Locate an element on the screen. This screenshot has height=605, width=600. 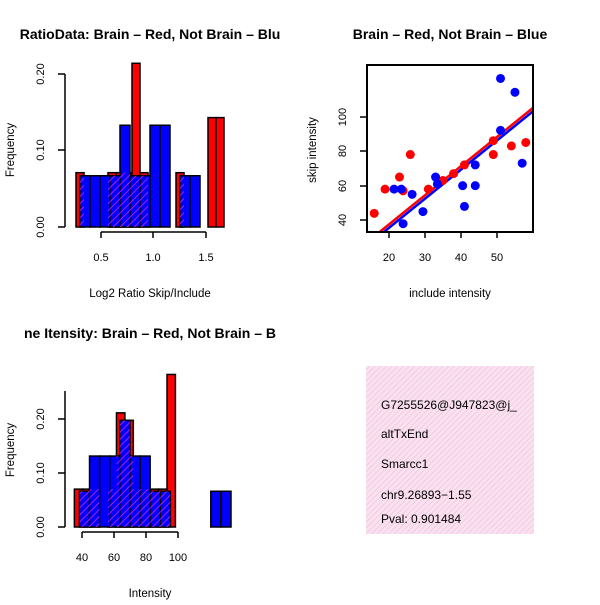
ratio-histogram-y-tick-label: 0.00 is located at coordinates (41, 226).